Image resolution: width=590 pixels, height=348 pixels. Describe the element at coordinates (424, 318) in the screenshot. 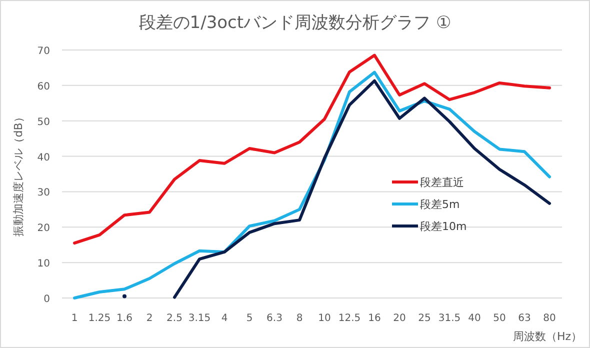

I see `x-tick-label: 25` at that location.